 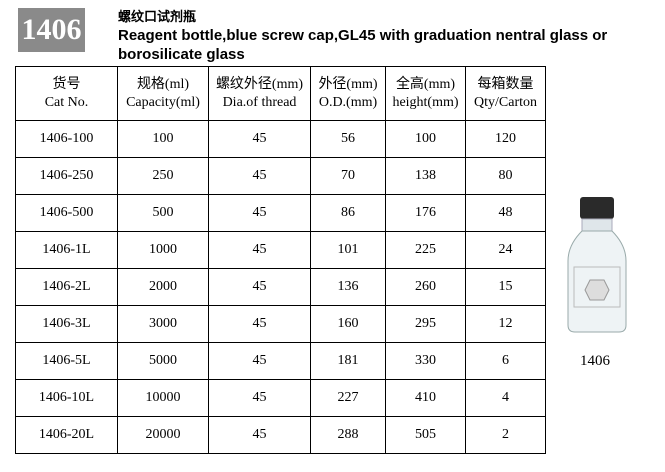 I want to click on cell: 1000, so click(x=163, y=250).